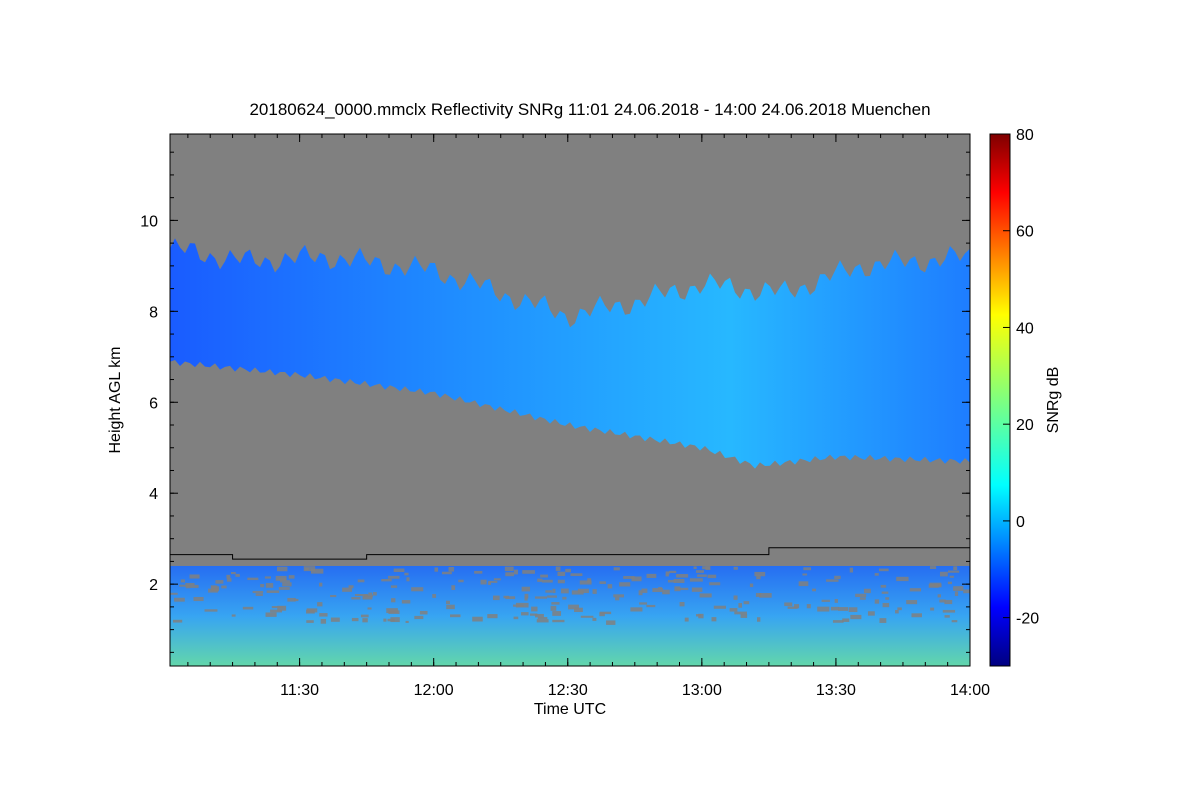  What do you see at coordinates (836, 690) in the screenshot?
I see `x-tick-label: 13:30` at bounding box center [836, 690].